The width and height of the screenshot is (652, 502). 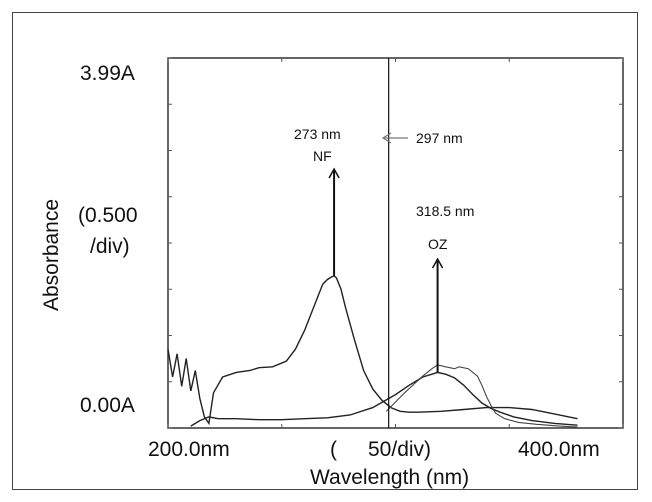 I want to click on x-tick-400: 400.0nm, so click(x=559, y=449).